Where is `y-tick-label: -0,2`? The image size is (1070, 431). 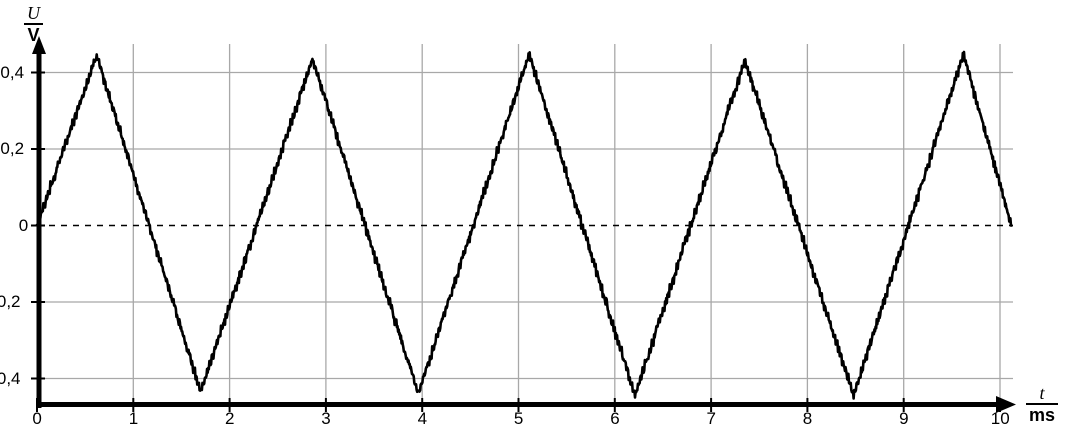
y-tick-label: -0,2 is located at coordinates (10, 301).